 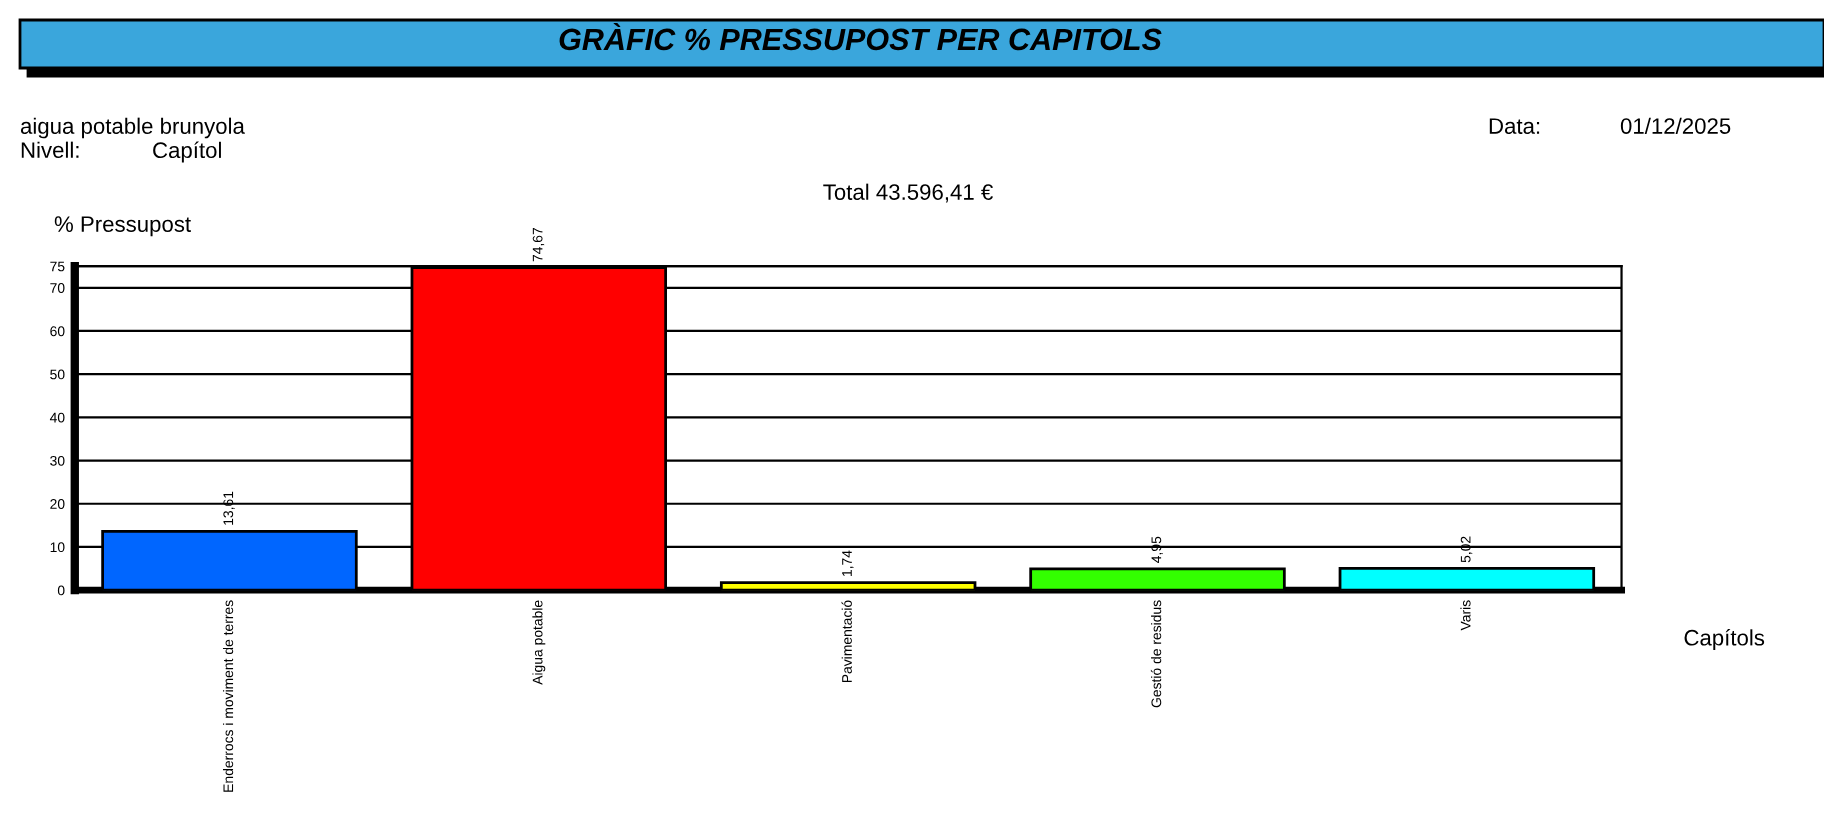 What do you see at coordinates (122, 226) in the screenshot?
I see `y-axis-title: % Pressupost` at bounding box center [122, 226].